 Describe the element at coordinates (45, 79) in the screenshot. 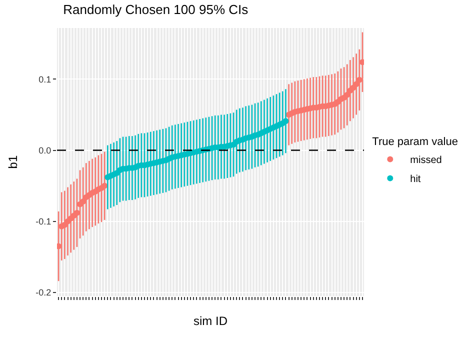

I see `y-tick-label: 0.1` at that location.